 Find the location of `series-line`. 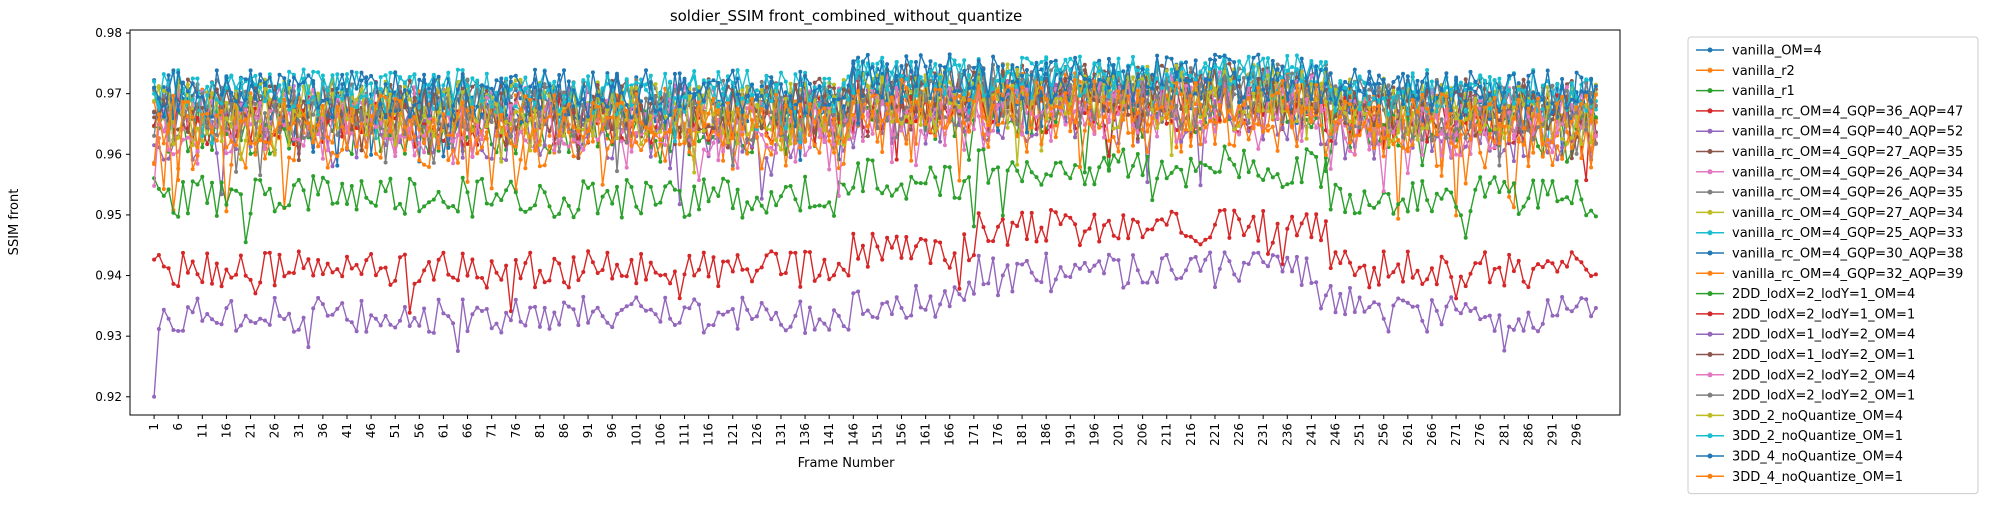

series-line is located at coordinates (875, 260).